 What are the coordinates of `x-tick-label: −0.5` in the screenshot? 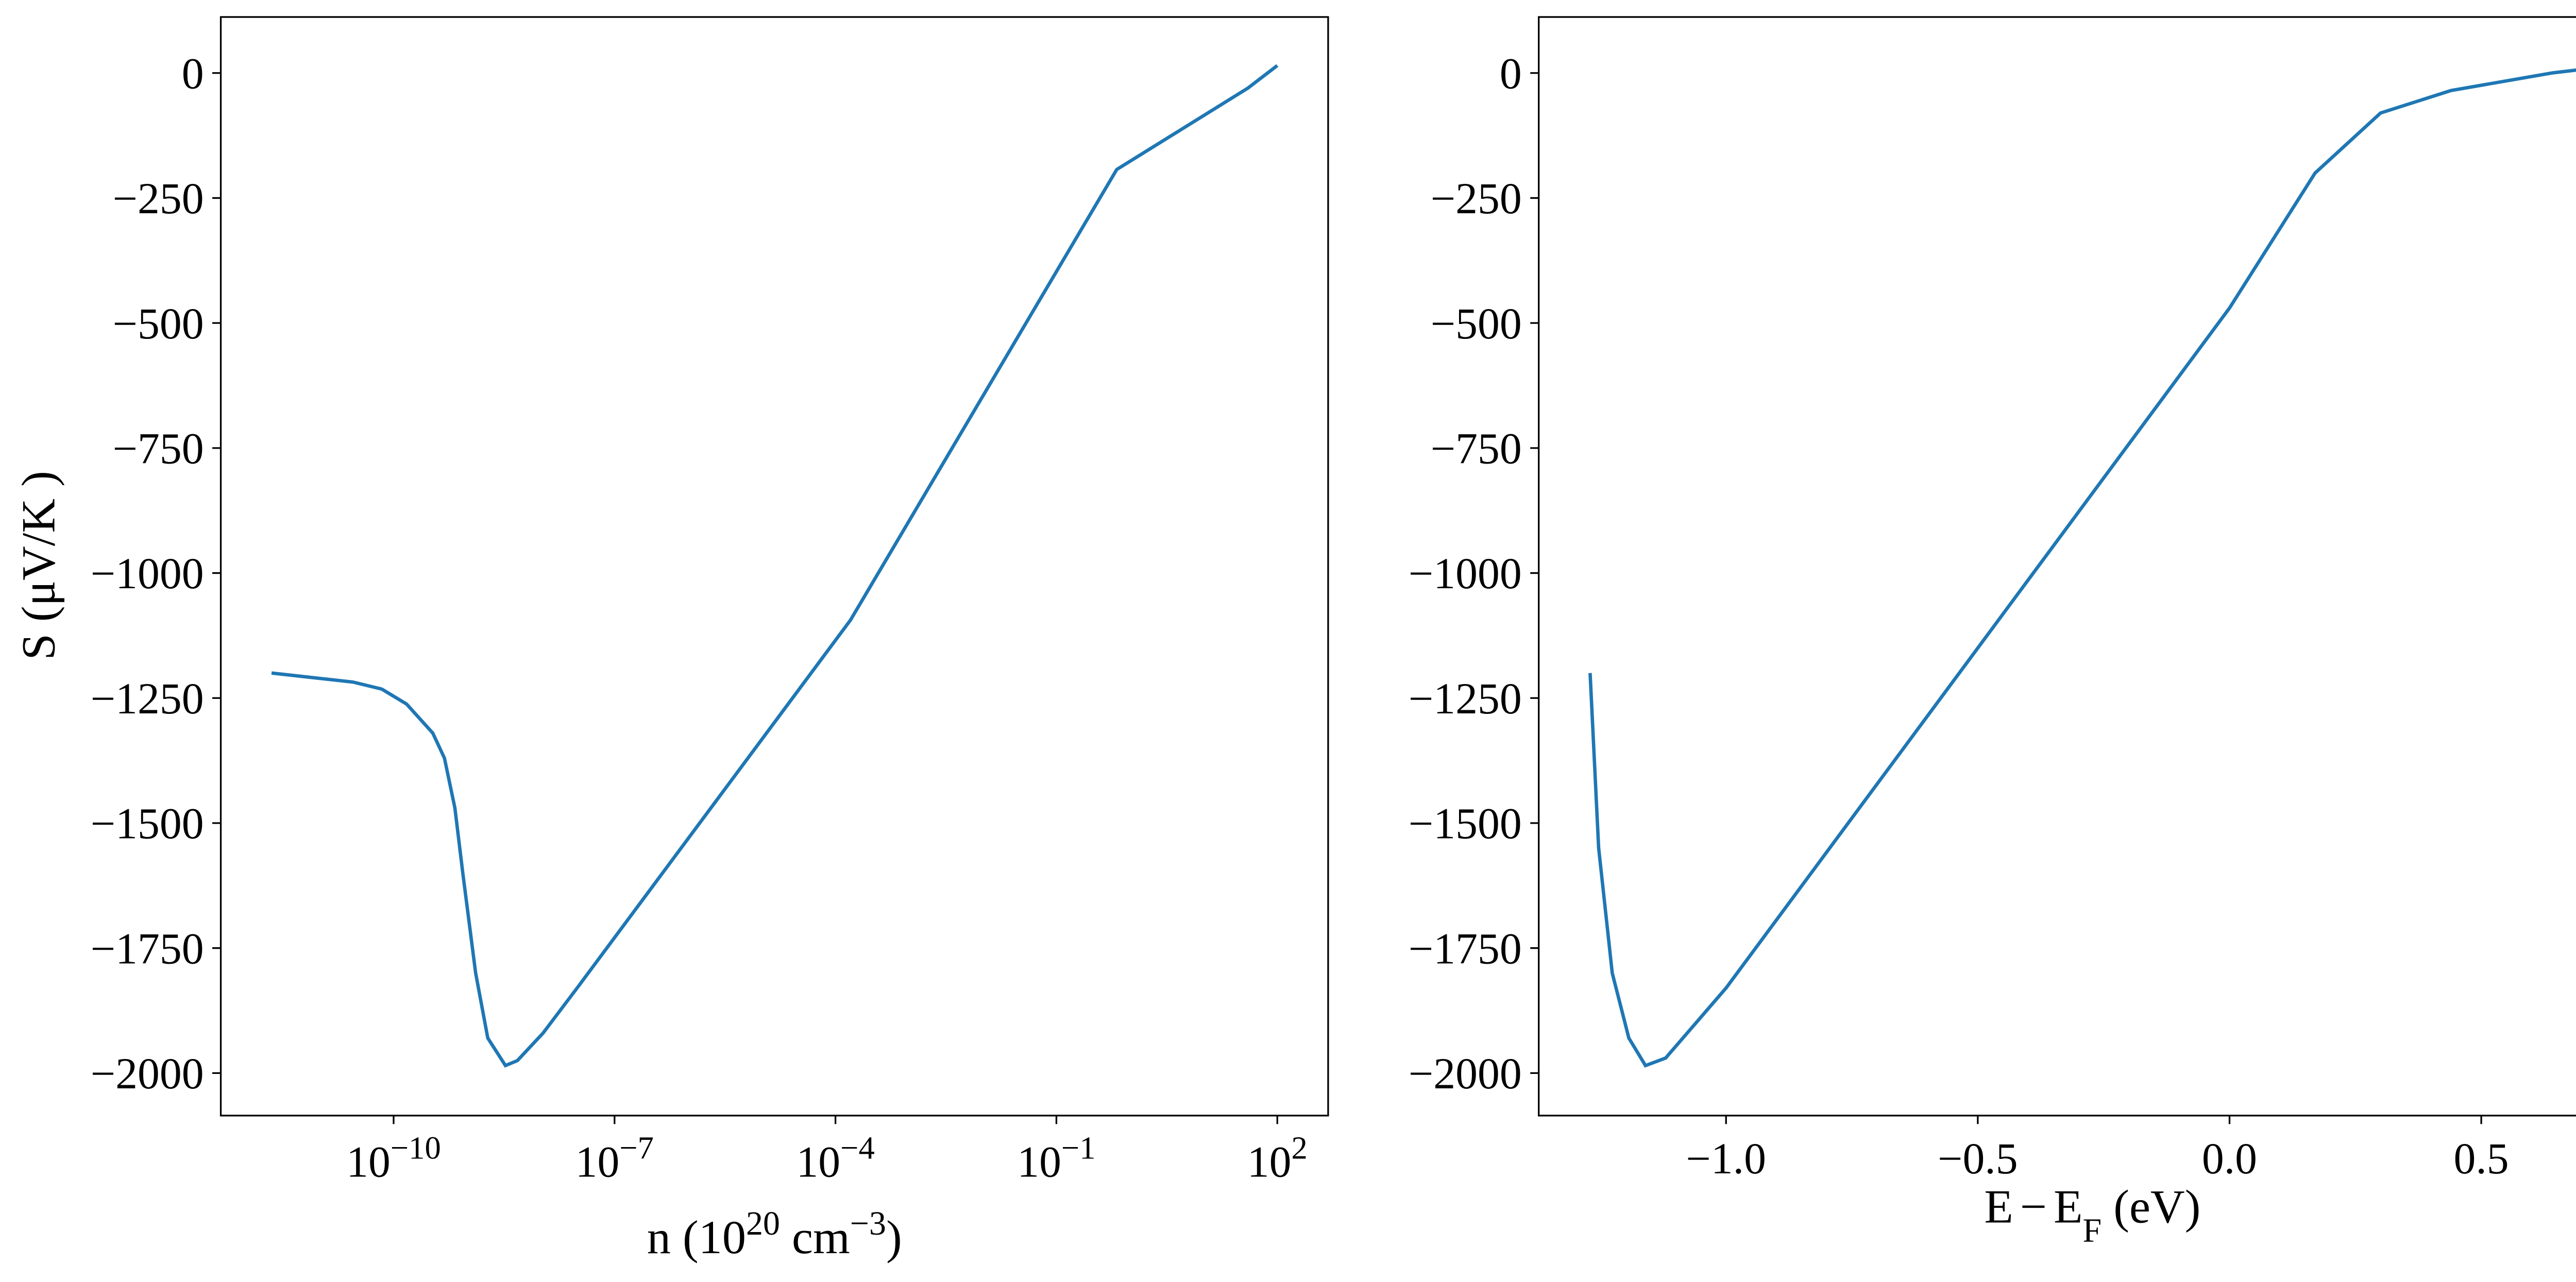 It's located at (1978, 1158).